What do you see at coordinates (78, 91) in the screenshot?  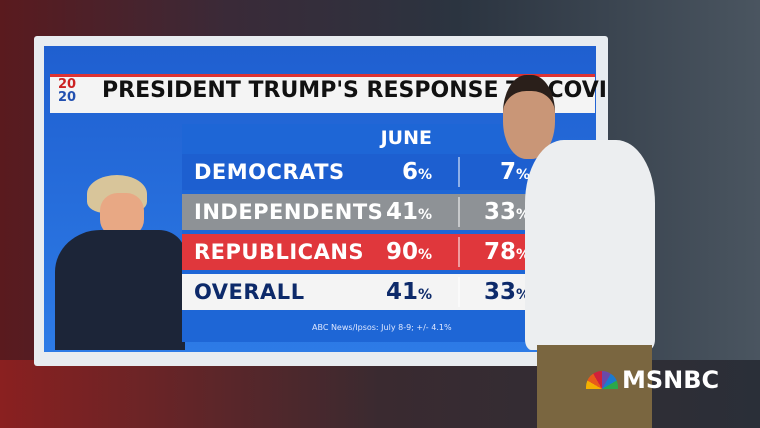 I see `logo: 20 20` at bounding box center [78, 91].